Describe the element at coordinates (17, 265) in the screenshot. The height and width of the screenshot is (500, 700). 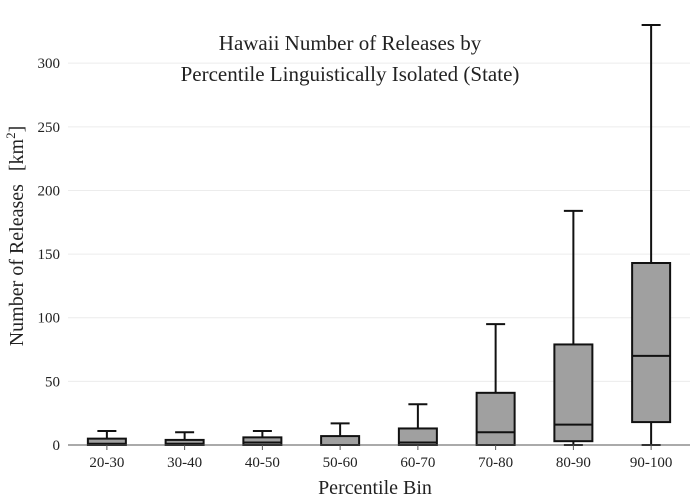
I see `y-axis-title-main: Number of Releases` at that location.